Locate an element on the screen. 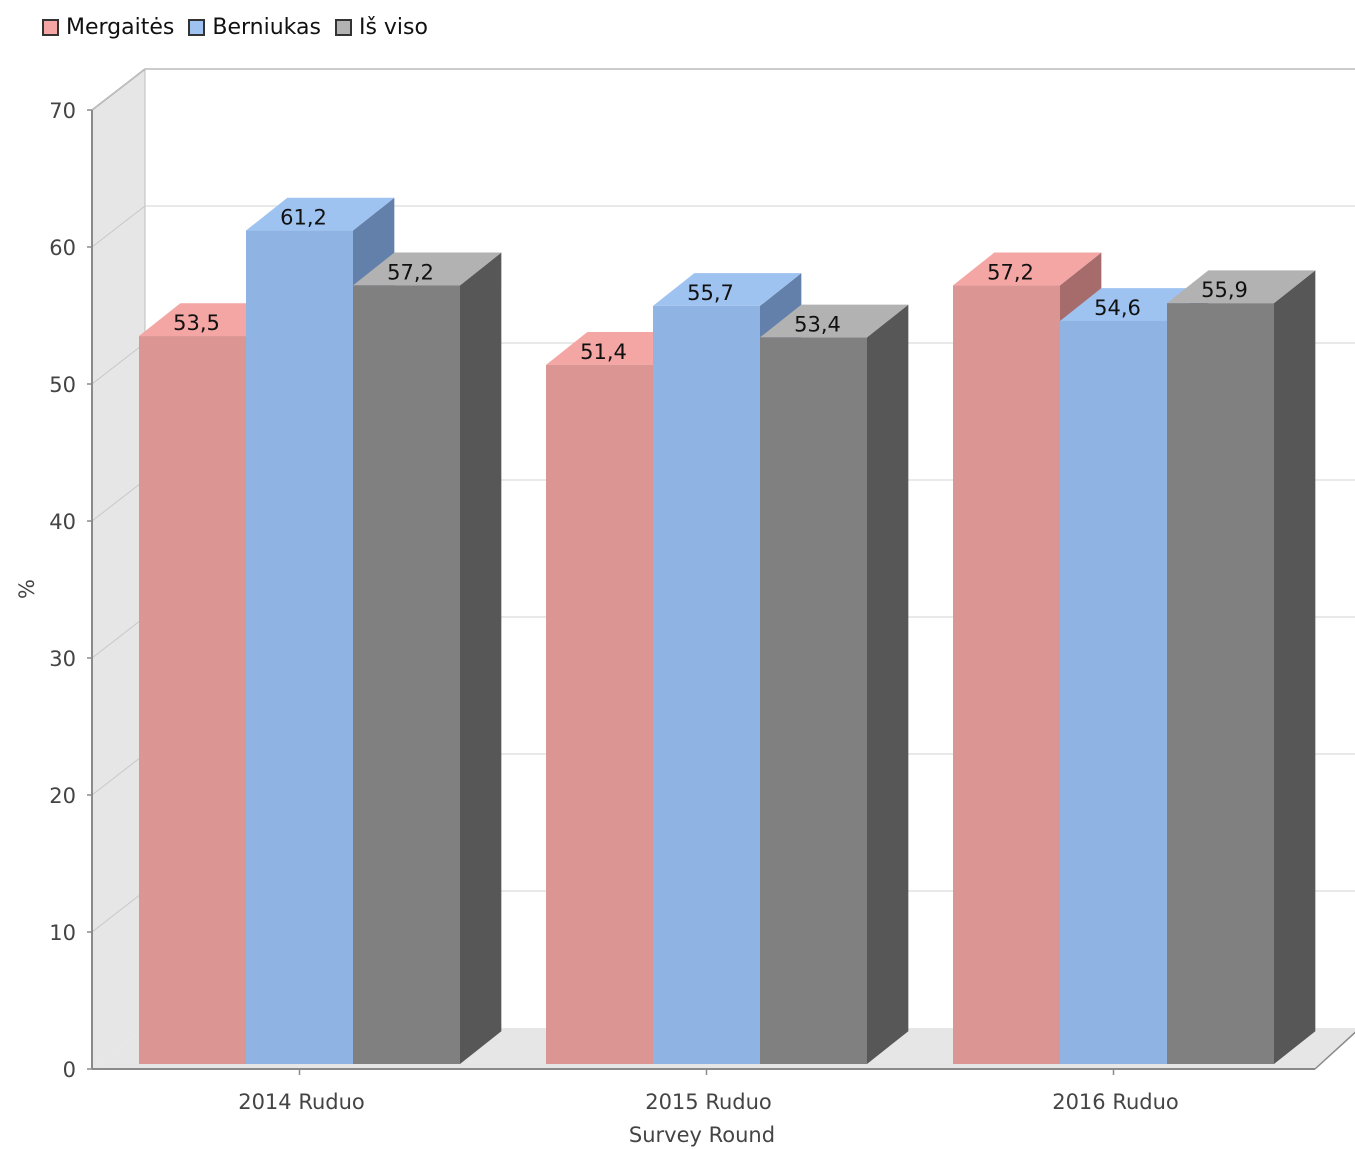 The width and height of the screenshot is (1355, 1149). legend-item-berniukas: Berniukas is located at coordinates (254, 27).